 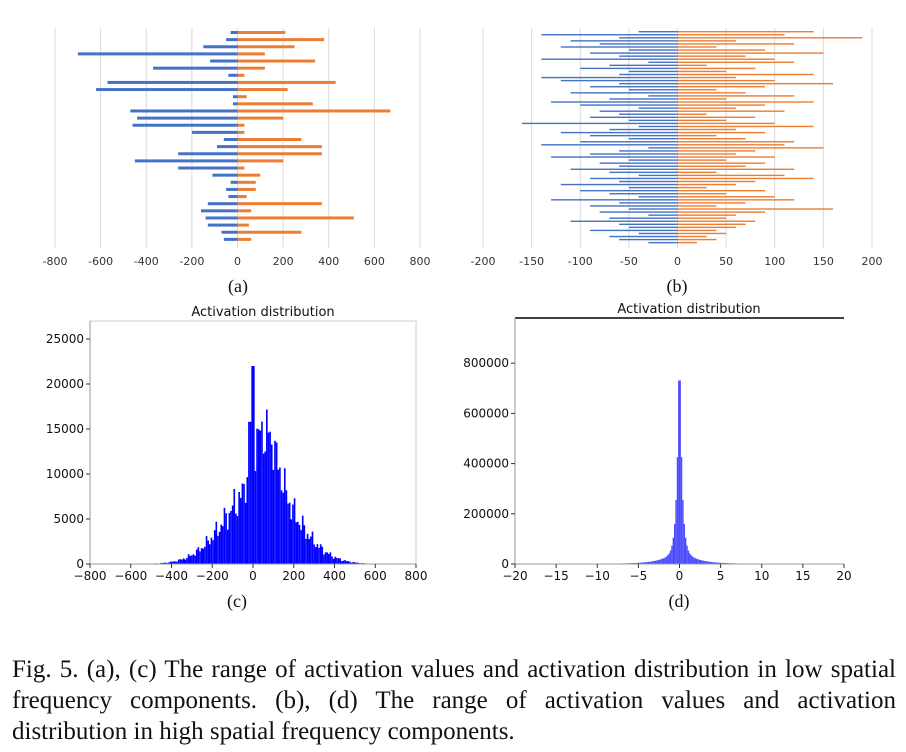 What do you see at coordinates (531, 261) in the screenshot?
I see `x-tick-label: -150` at bounding box center [531, 261].